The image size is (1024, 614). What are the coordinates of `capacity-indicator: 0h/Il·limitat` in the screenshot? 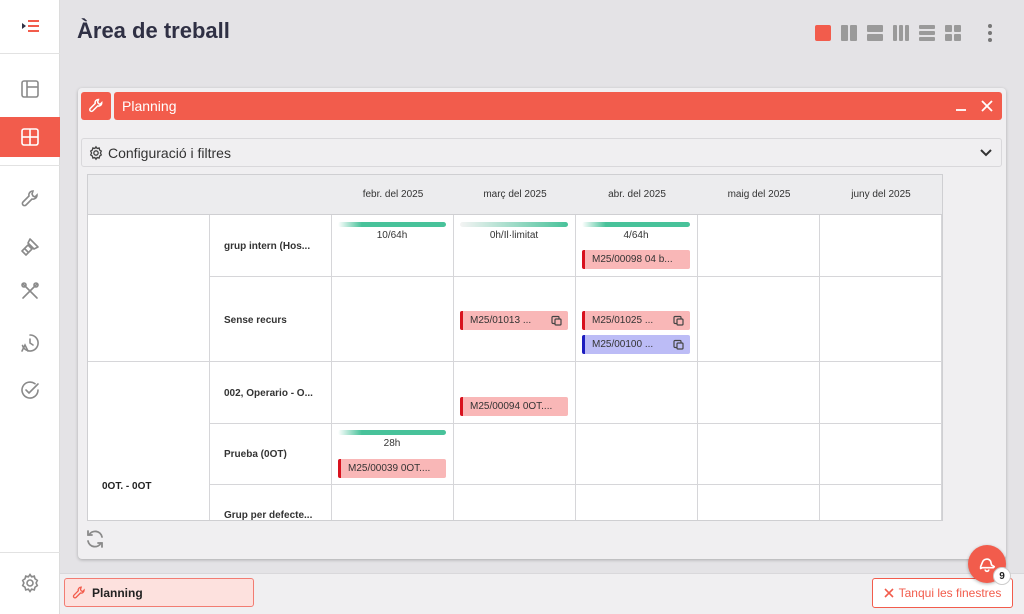 It's located at (514, 231).